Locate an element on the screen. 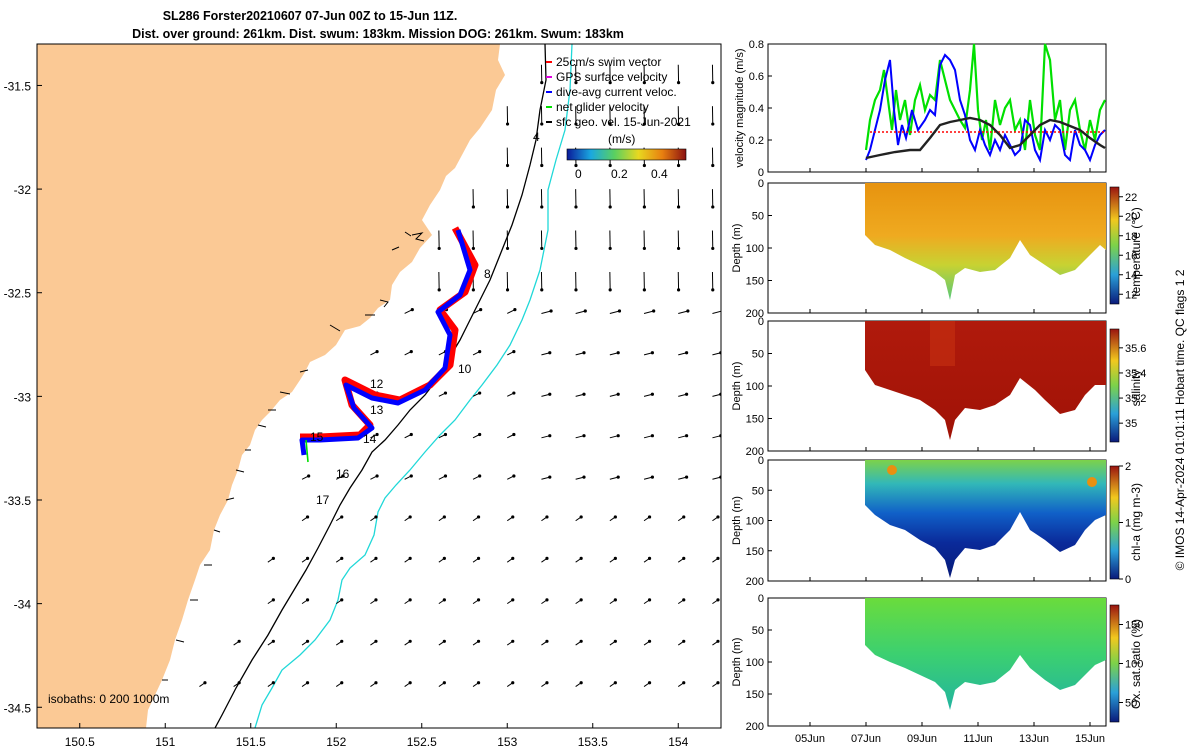 This screenshot has width=1200, height=750. day-label: 15 is located at coordinates (317, 437).